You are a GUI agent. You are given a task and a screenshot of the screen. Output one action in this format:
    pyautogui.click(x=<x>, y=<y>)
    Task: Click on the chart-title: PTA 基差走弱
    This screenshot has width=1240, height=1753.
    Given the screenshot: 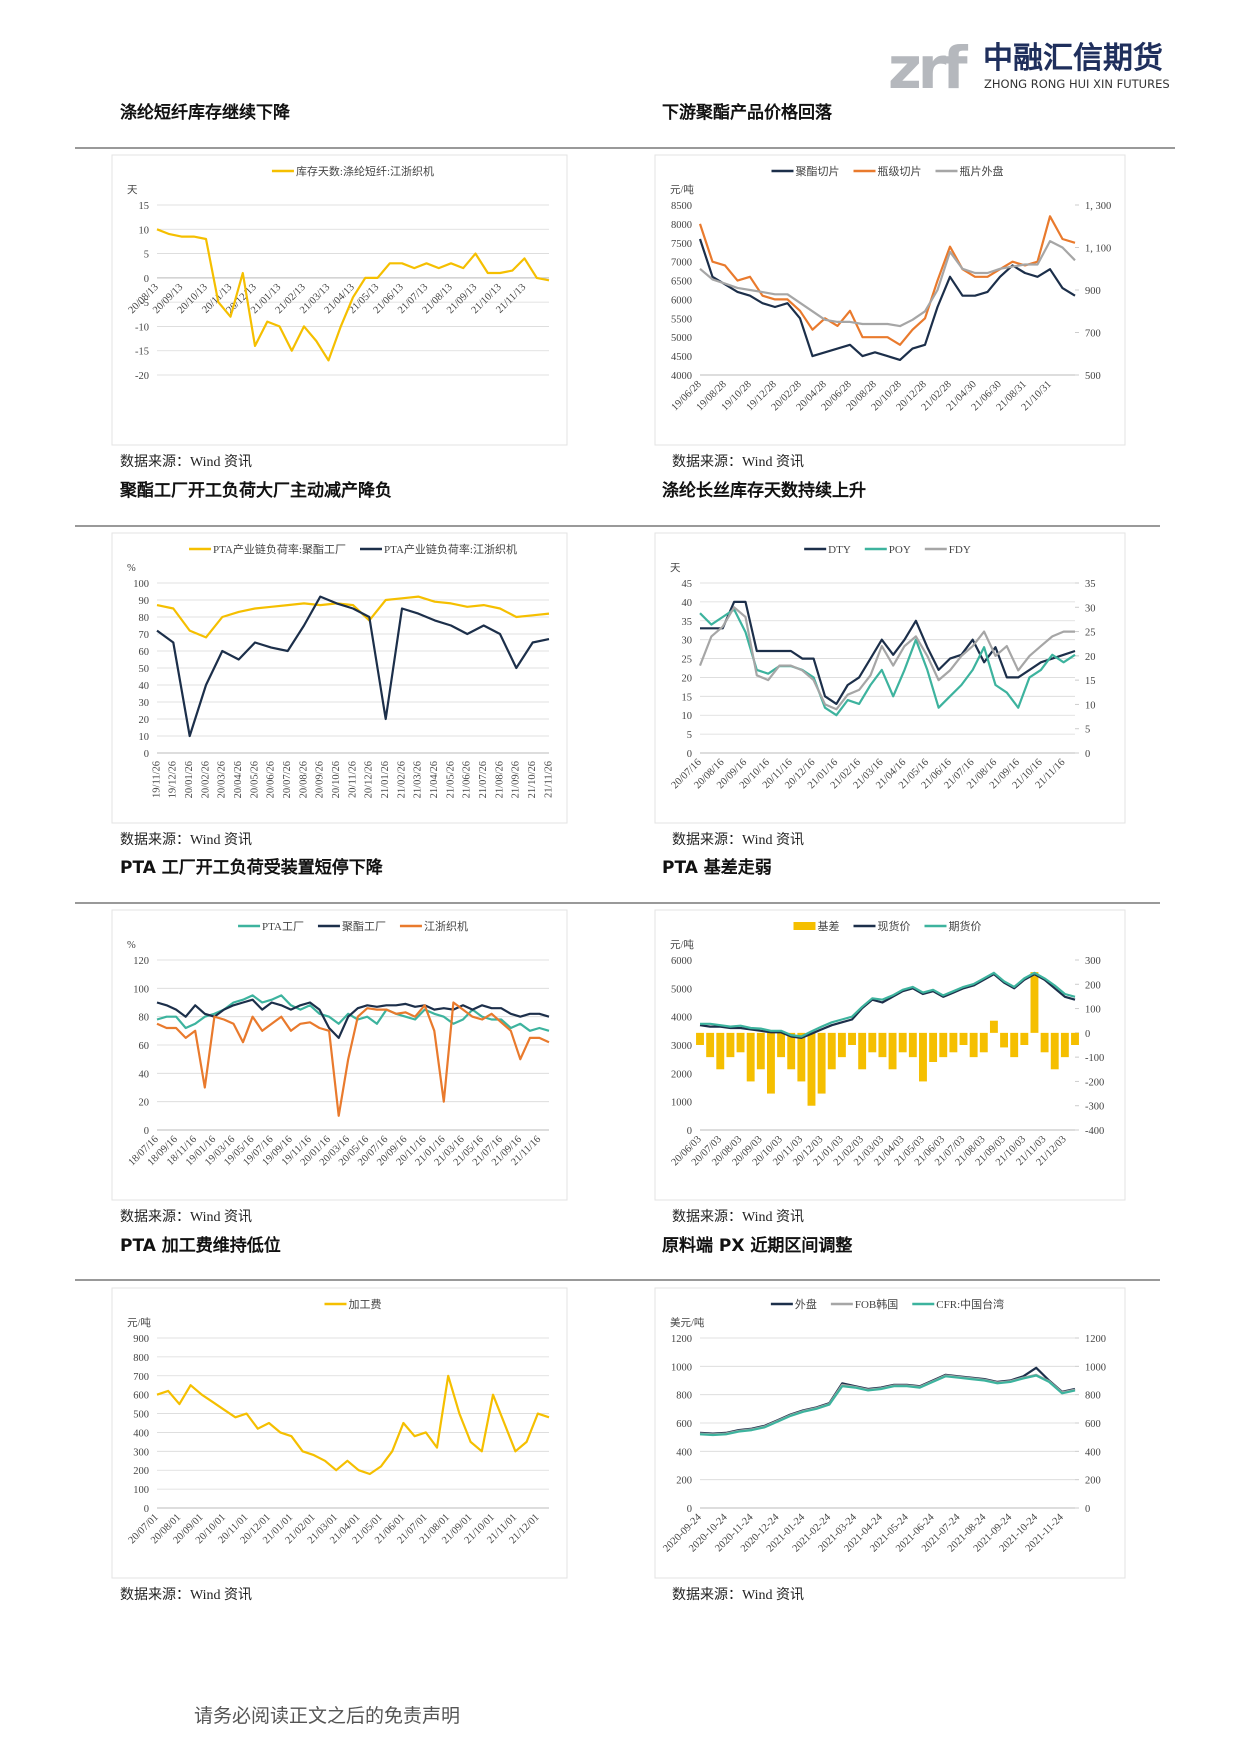 What is the action you would take?
    pyautogui.click(x=717, y=867)
    